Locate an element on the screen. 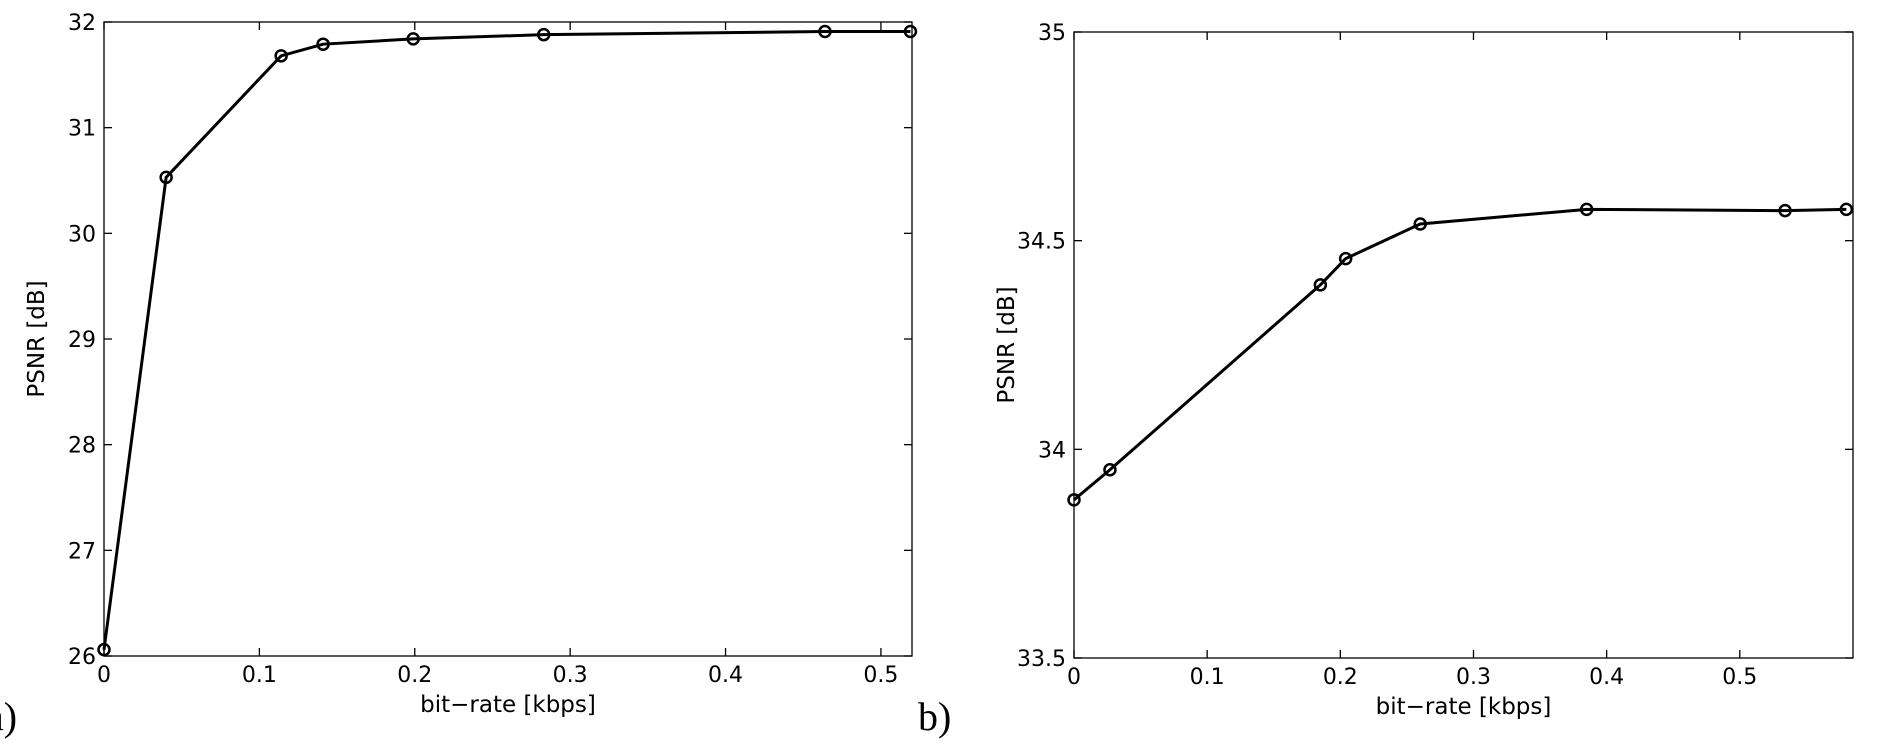 This screenshot has height=746, width=1880. y-tick-label: 34.5 is located at coordinates (1041, 242).